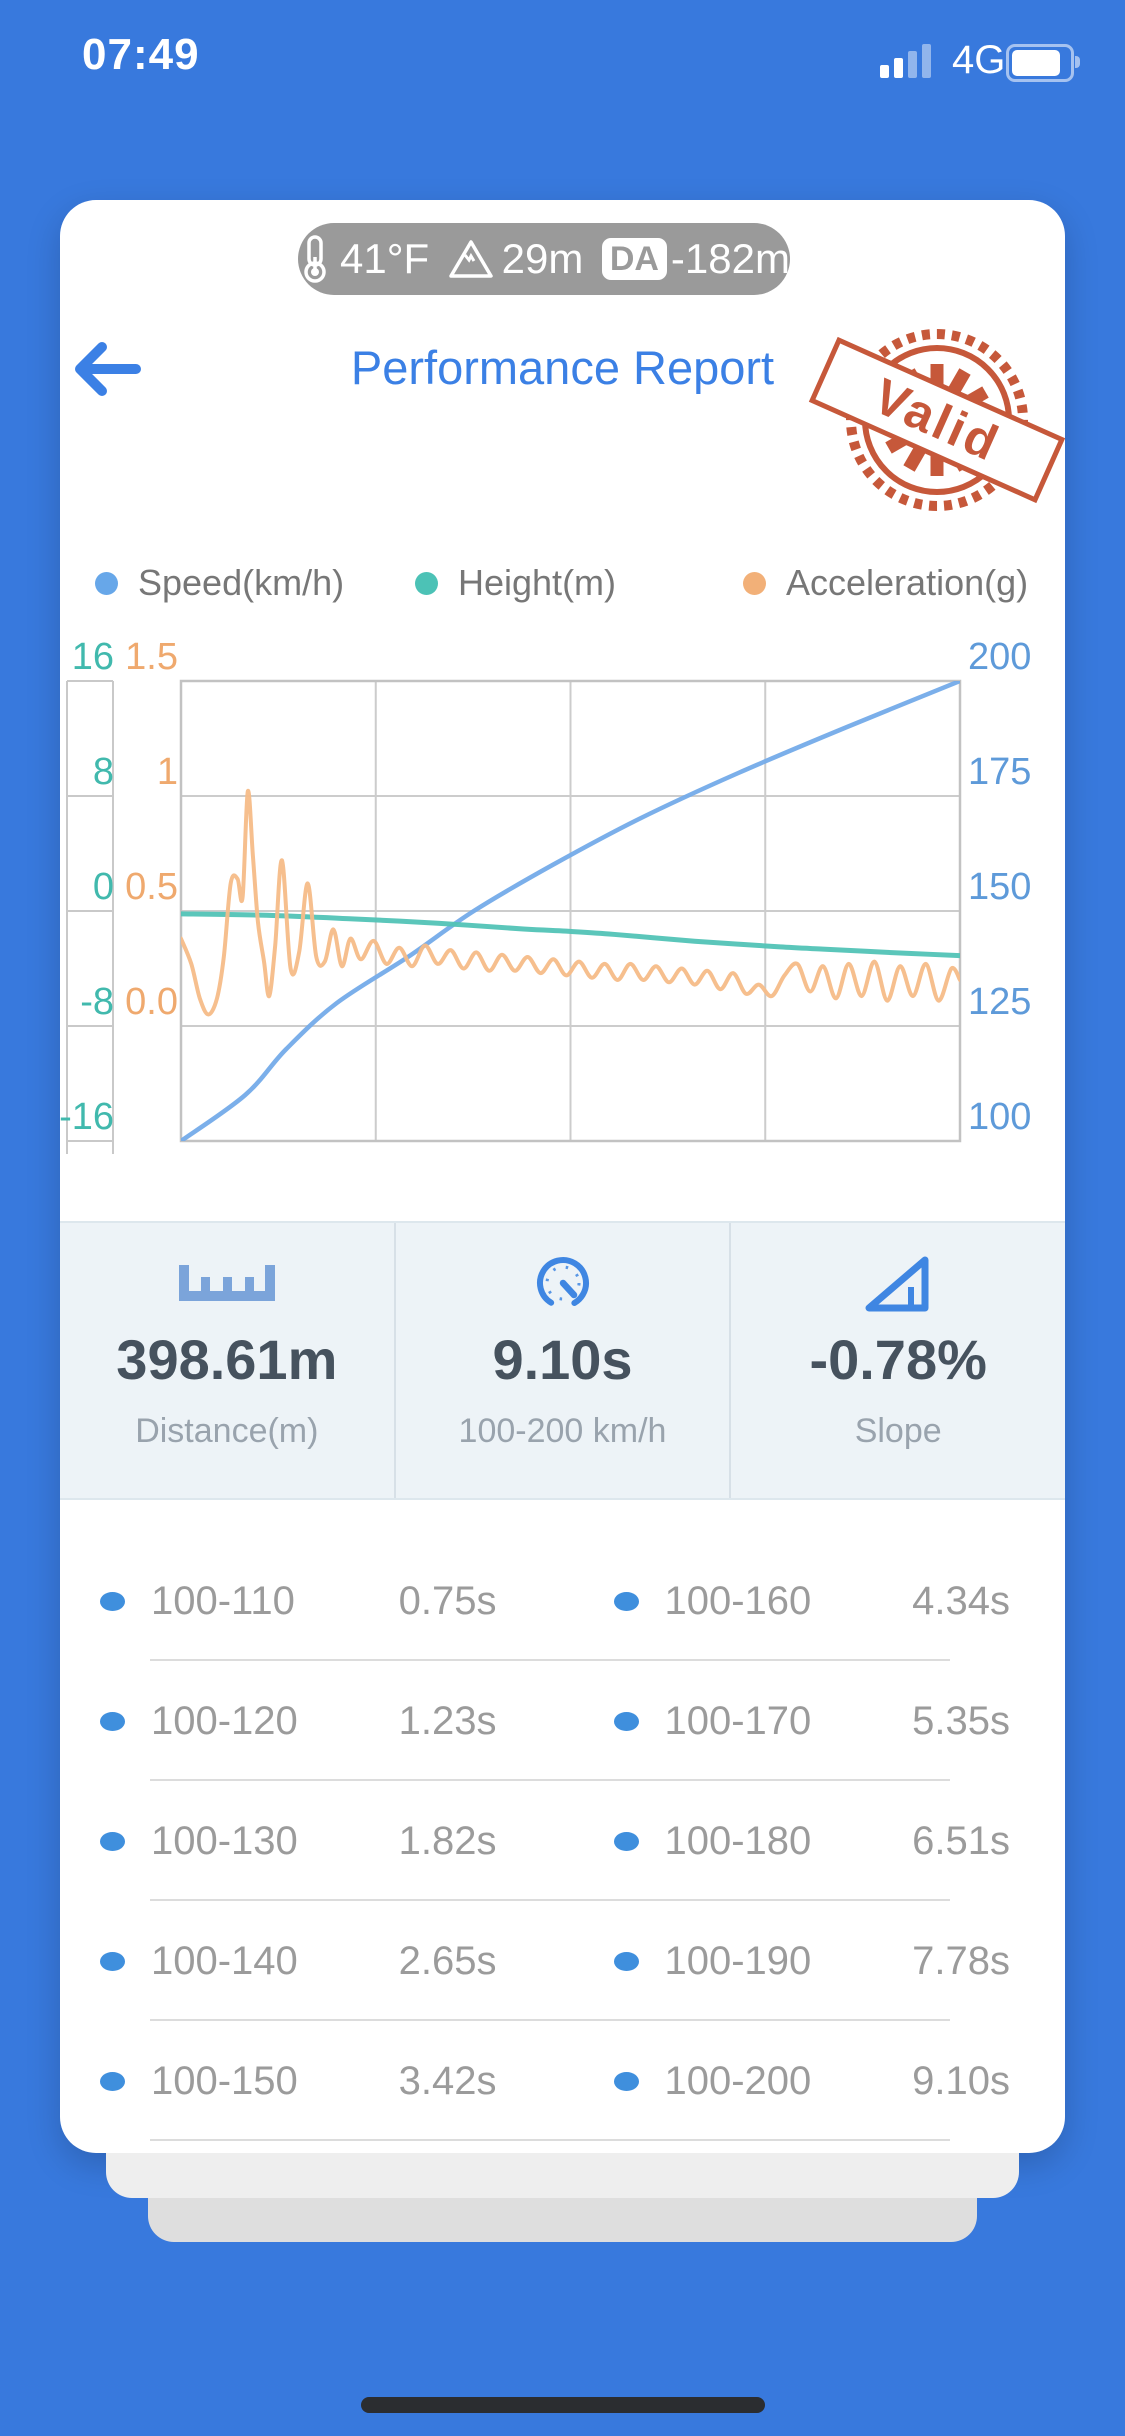 Image resolution: width=1125 pixels, height=2436 pixels. I want to click on split-range: 100-110, so click(223, 1600).